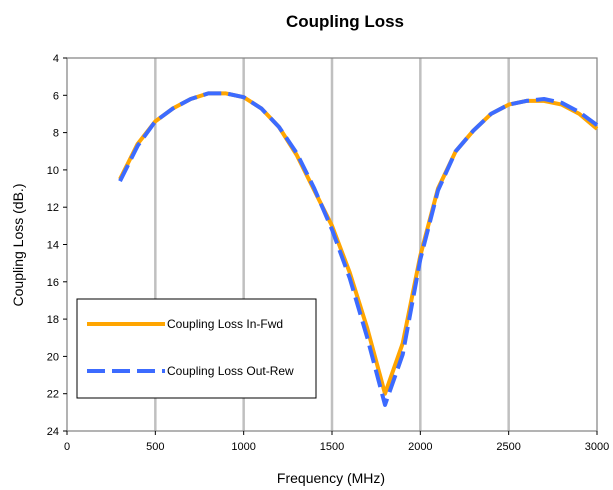 This screenshot has width=613, height=490. Describe the element at coordinates (53, 208) in the screenshot. I see `y-tick-label-12: 12` at that location.